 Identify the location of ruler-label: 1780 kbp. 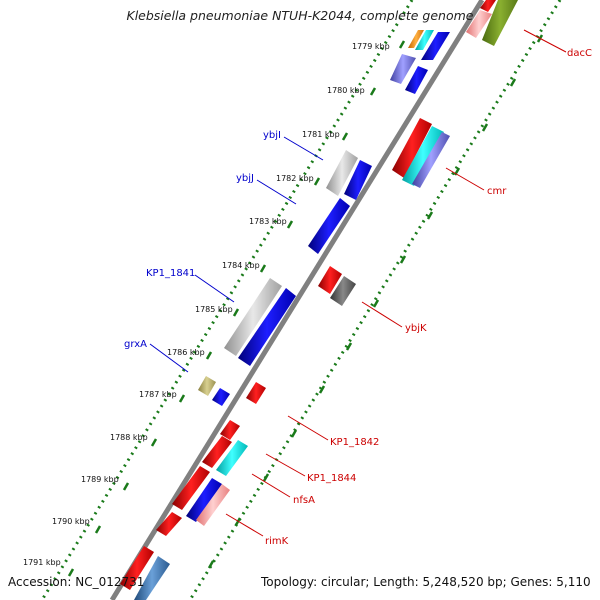
(346, 90).